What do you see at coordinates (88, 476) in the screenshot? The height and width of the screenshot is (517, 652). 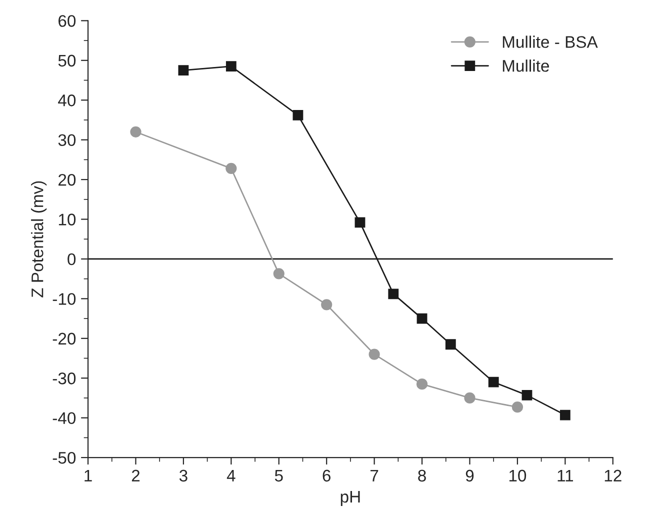 I see `x-tick-label: 1` at bounding box center [88, 476].